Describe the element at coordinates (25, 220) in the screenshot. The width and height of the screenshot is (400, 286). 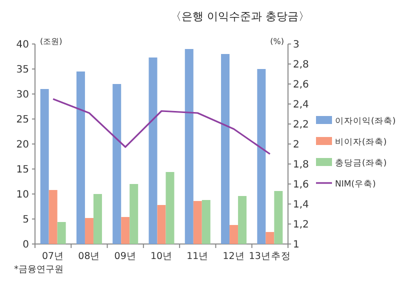
I see `y-tick-label: 5` at that location.